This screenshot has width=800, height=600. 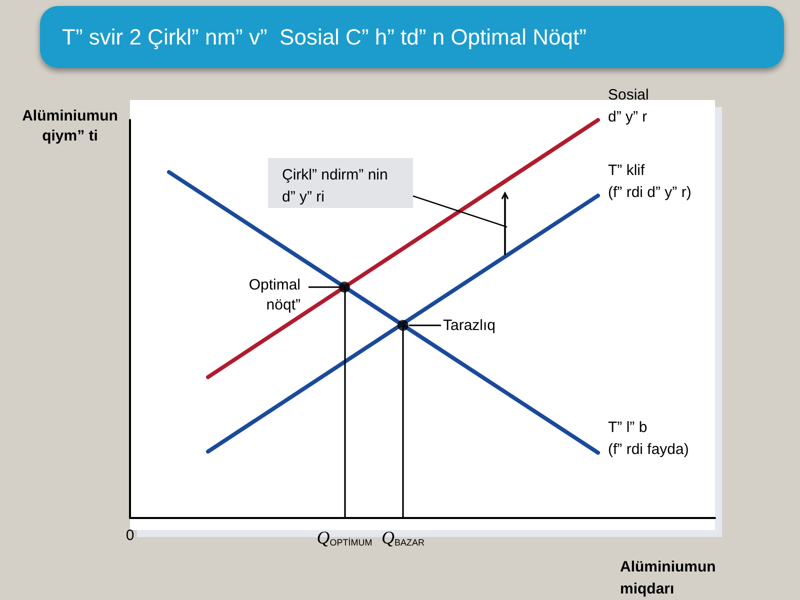 What do you see at coordinates (648, 438) in the screenshot?
I see `series-label: T” l” b (f” rdi fayda)` at bounding box center [648, 438].